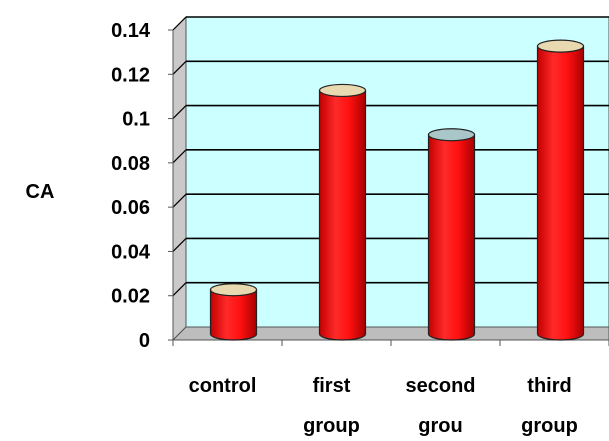 The height and width of the screenshot is (441, 609). Describe the element at coordinates (440, 426) in the screenshot. I see `x-tick-label: grou` at that location.